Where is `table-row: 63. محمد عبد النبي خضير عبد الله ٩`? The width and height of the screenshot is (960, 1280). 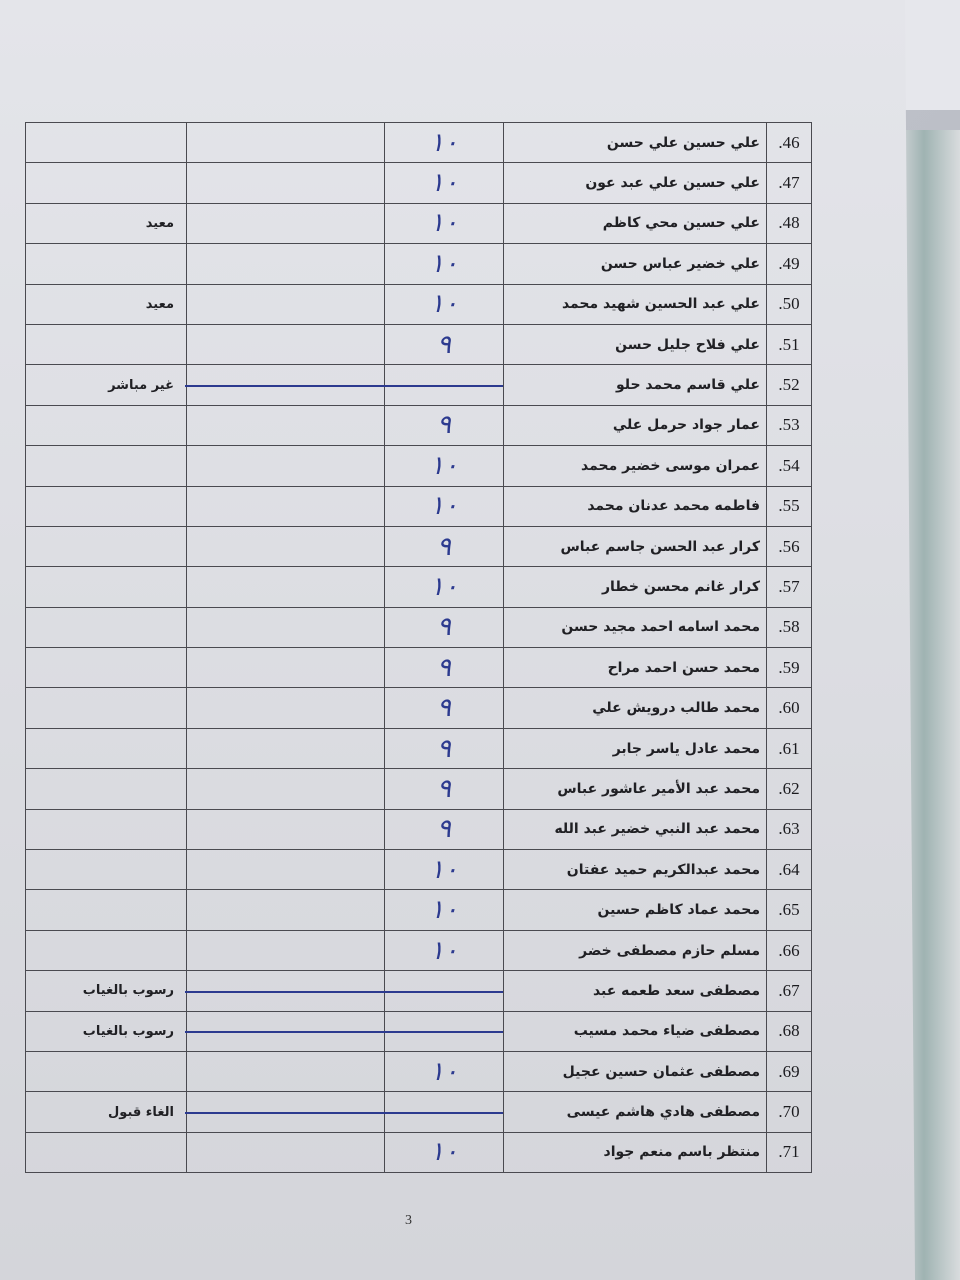 table-row: 63. محمد عبد النبي خضير عبد الله ٩ is located at coordinates (418, 829).